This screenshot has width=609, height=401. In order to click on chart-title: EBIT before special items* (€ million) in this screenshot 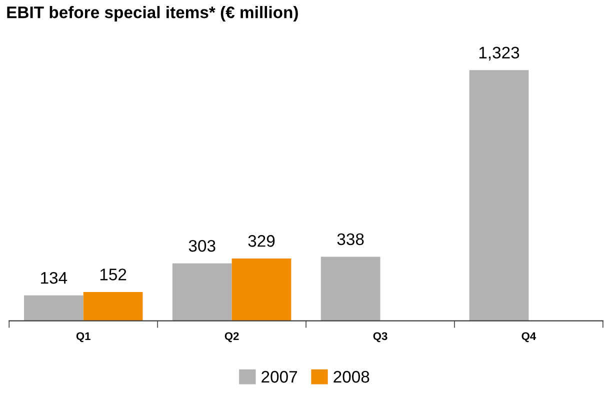, I will do `click(152, 14)`.